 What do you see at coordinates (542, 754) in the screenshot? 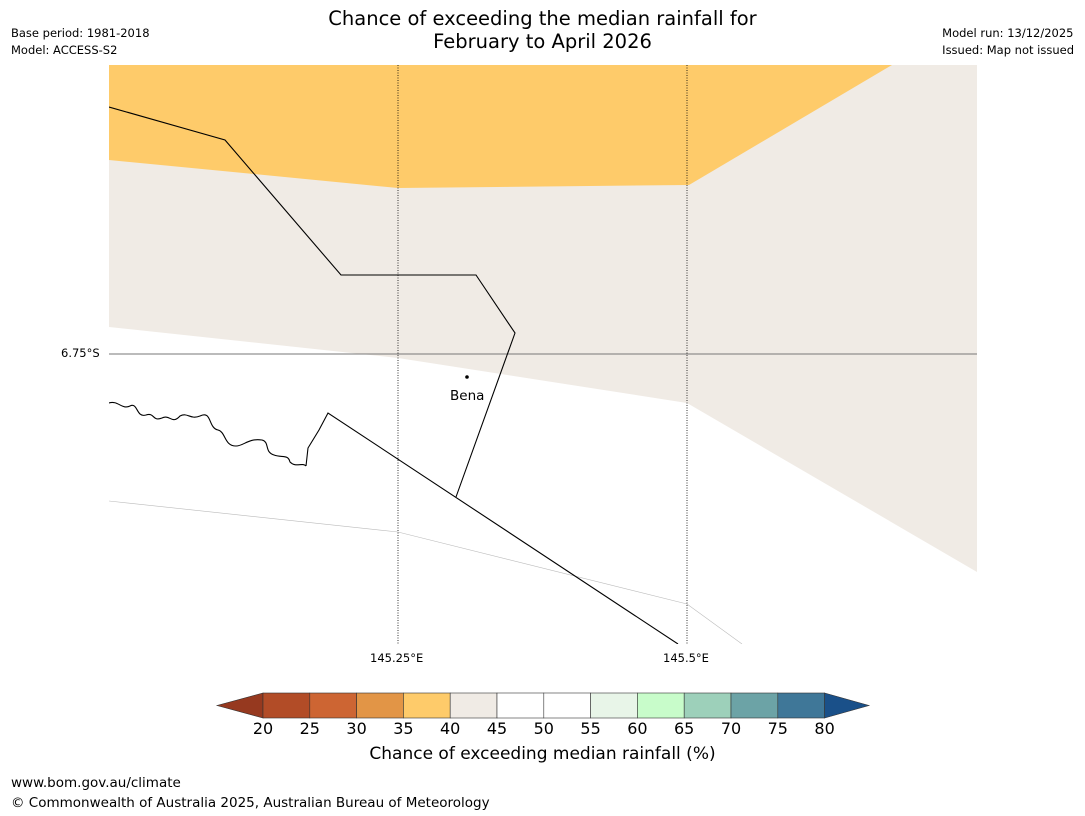
I see `colorbar-label: Chance of exceeding median rainfall (%)` at bounding box center [542, 754].